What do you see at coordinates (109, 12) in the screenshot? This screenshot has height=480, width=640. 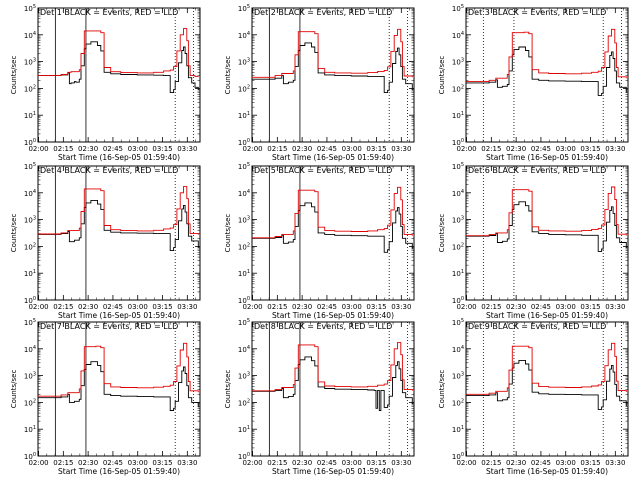 I see `panel-title: Det 1 BLACK = Events, RED = LLD` at bounding box center [109, 12].